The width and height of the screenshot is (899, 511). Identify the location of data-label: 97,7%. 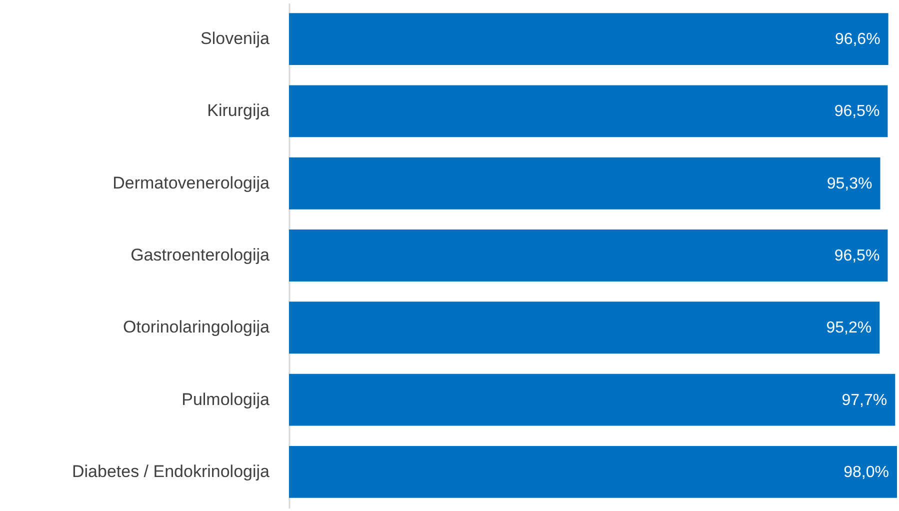
(865, 400).